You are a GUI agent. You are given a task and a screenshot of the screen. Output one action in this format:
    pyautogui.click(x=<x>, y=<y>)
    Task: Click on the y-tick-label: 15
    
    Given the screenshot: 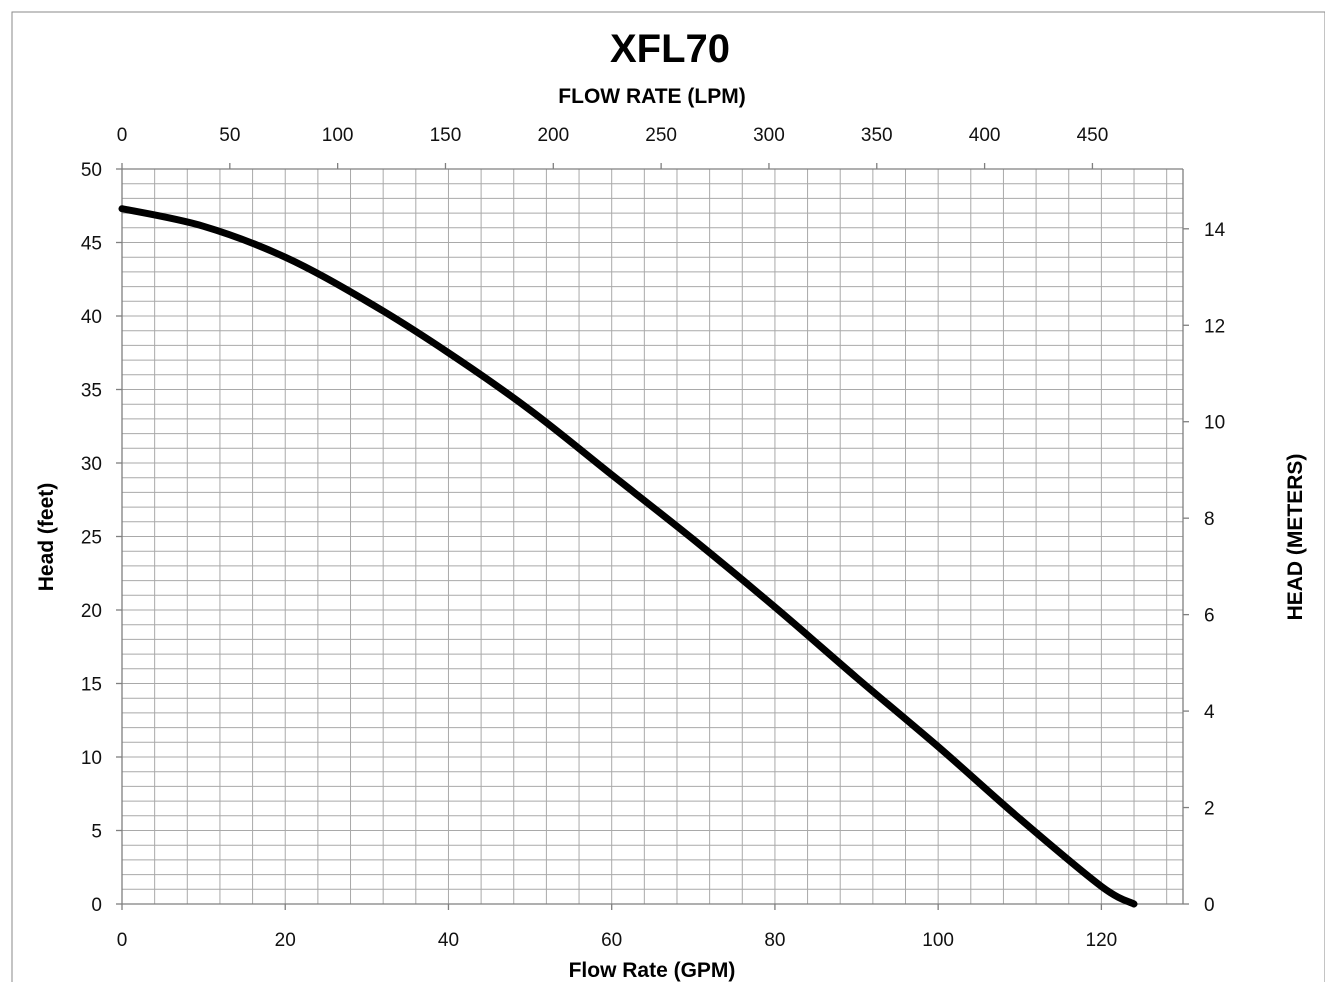 What is the action you would take?
    pyautogui.click(x=91, y=685)
    